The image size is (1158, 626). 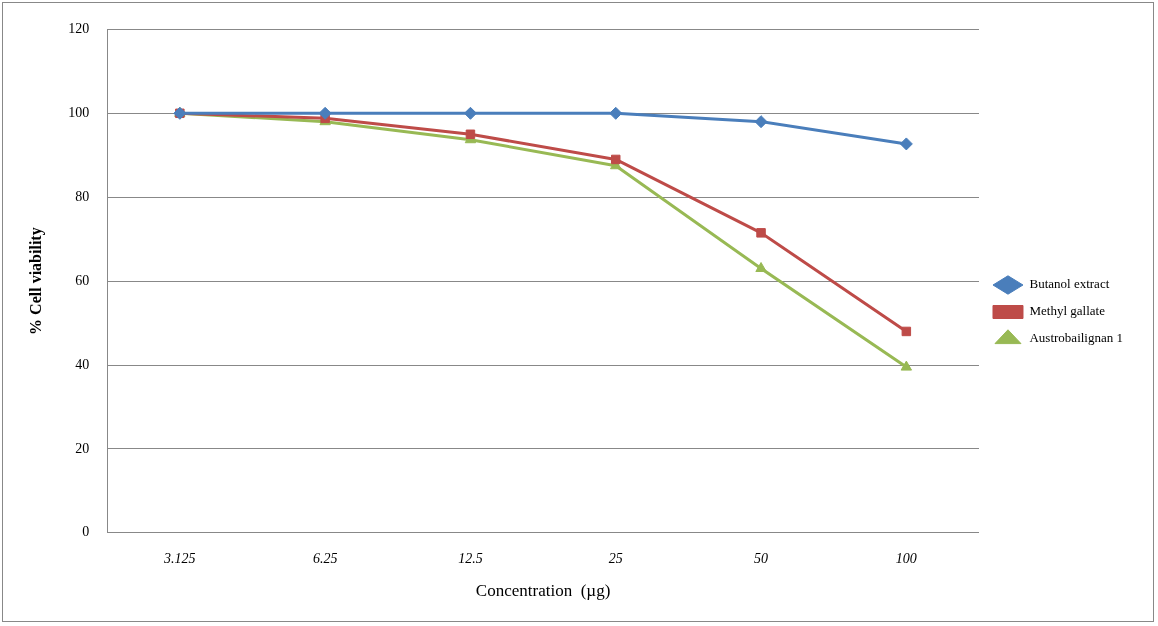 What do you see at coordinates (86, 532) in the screenshot?
I see `y-tick-label: 0` at bounding box center [86, 532].